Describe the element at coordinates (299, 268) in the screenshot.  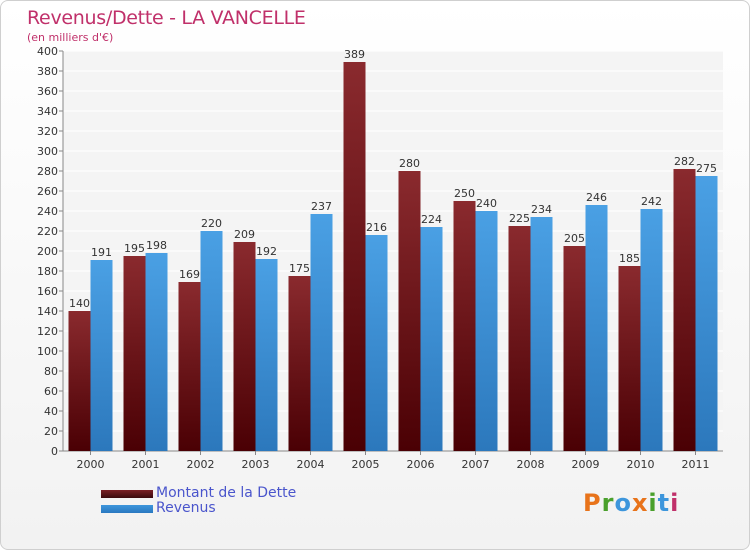
I see `data-label: 175` at that location.